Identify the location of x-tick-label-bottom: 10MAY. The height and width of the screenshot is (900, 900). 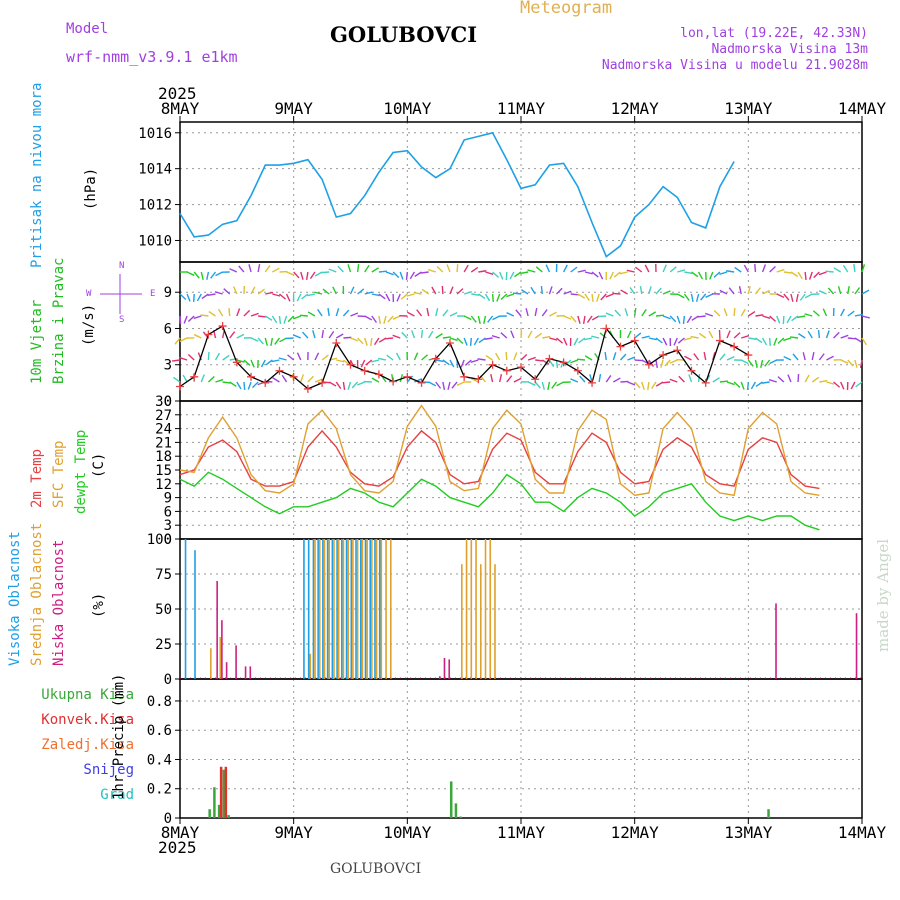
(407, 832).